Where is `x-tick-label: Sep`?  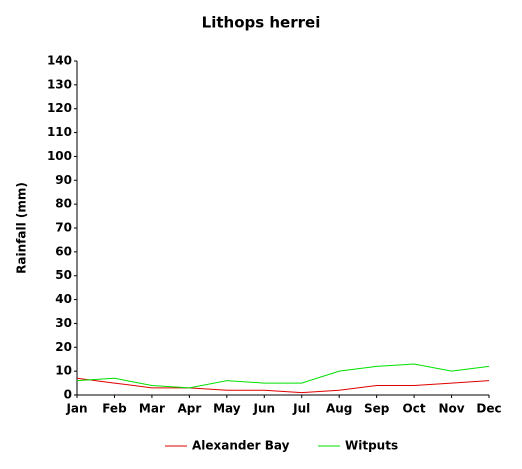 x-tick-label: Sep is located at coordinates (377, 409).